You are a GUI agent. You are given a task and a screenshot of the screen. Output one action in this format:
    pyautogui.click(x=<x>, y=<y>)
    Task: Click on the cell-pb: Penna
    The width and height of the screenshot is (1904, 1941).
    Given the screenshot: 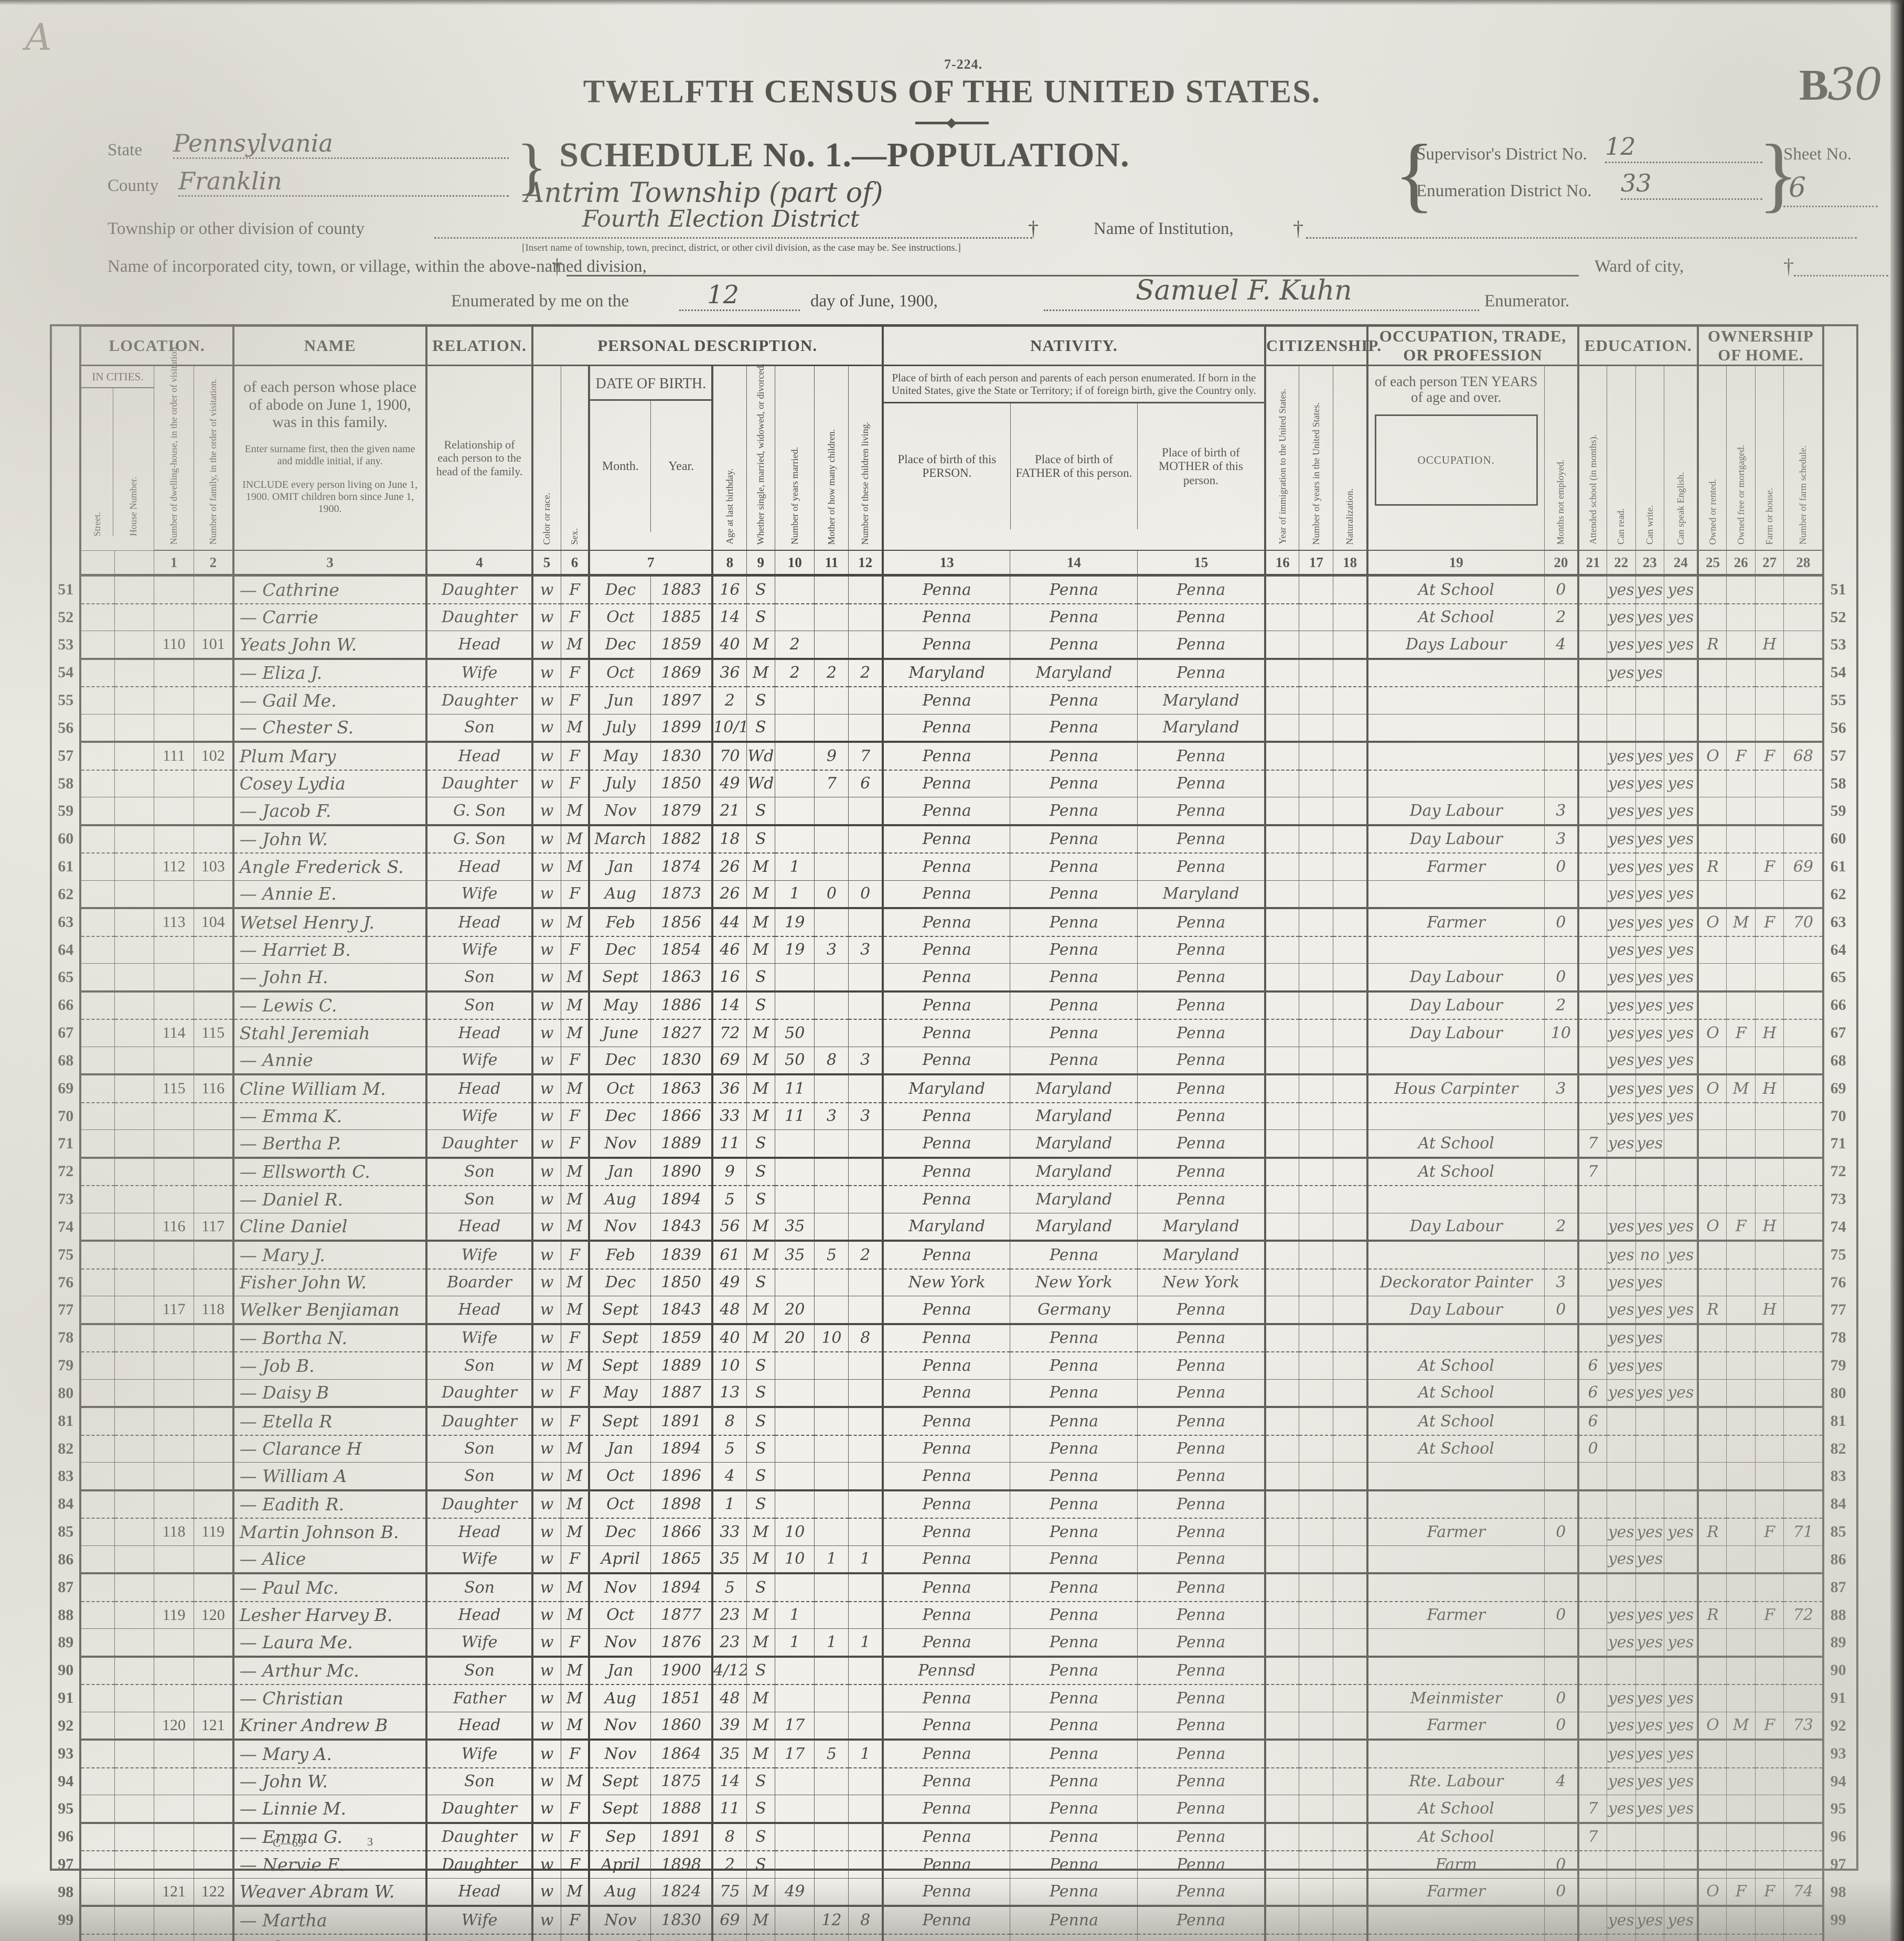 What is the action you would take?
    pyautogui.click(x=946, y=1144)
    